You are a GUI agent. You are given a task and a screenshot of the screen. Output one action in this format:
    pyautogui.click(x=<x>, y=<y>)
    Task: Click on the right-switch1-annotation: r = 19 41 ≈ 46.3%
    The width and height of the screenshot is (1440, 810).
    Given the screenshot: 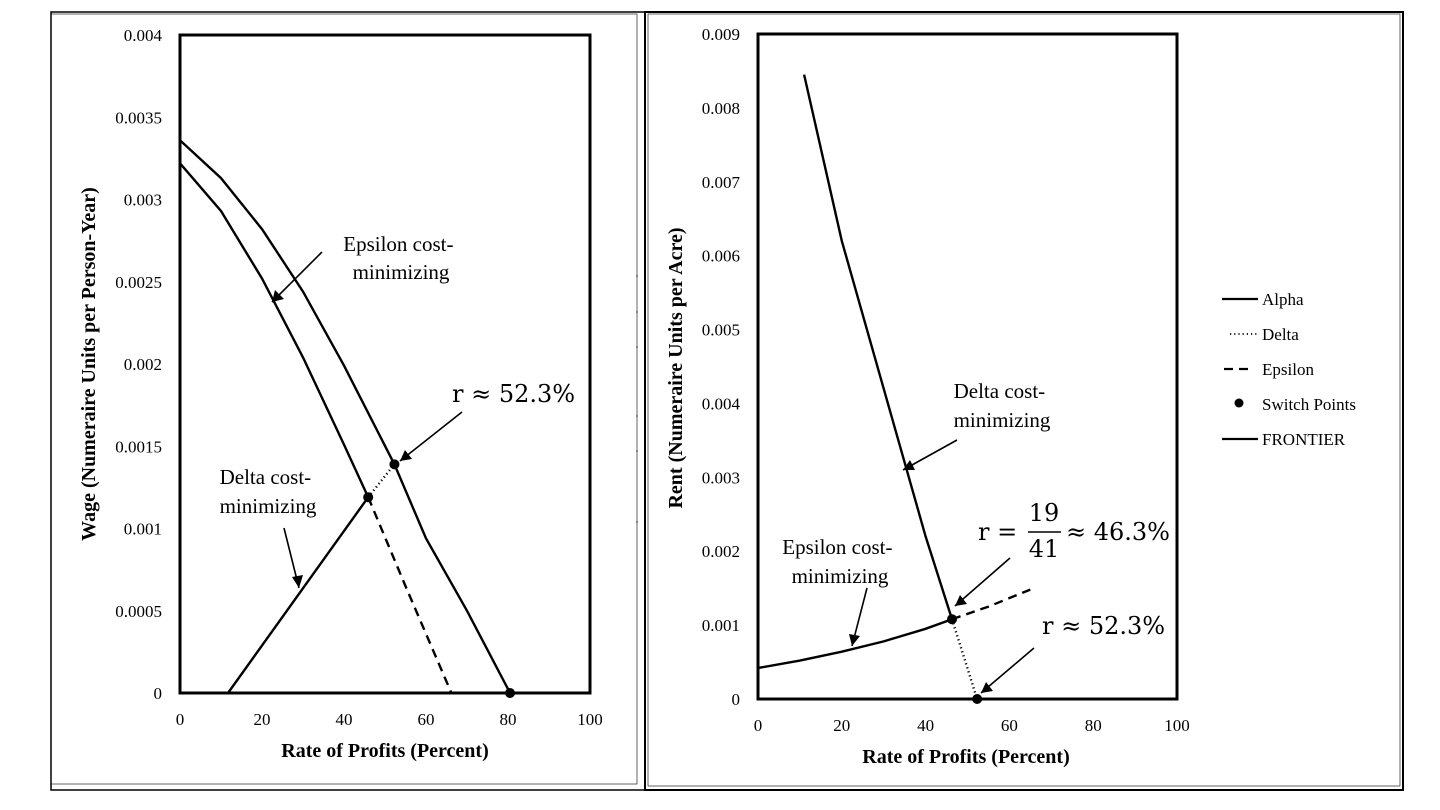 What is the action you would take?
    pyautogui.click(x=1074, y=531)
    